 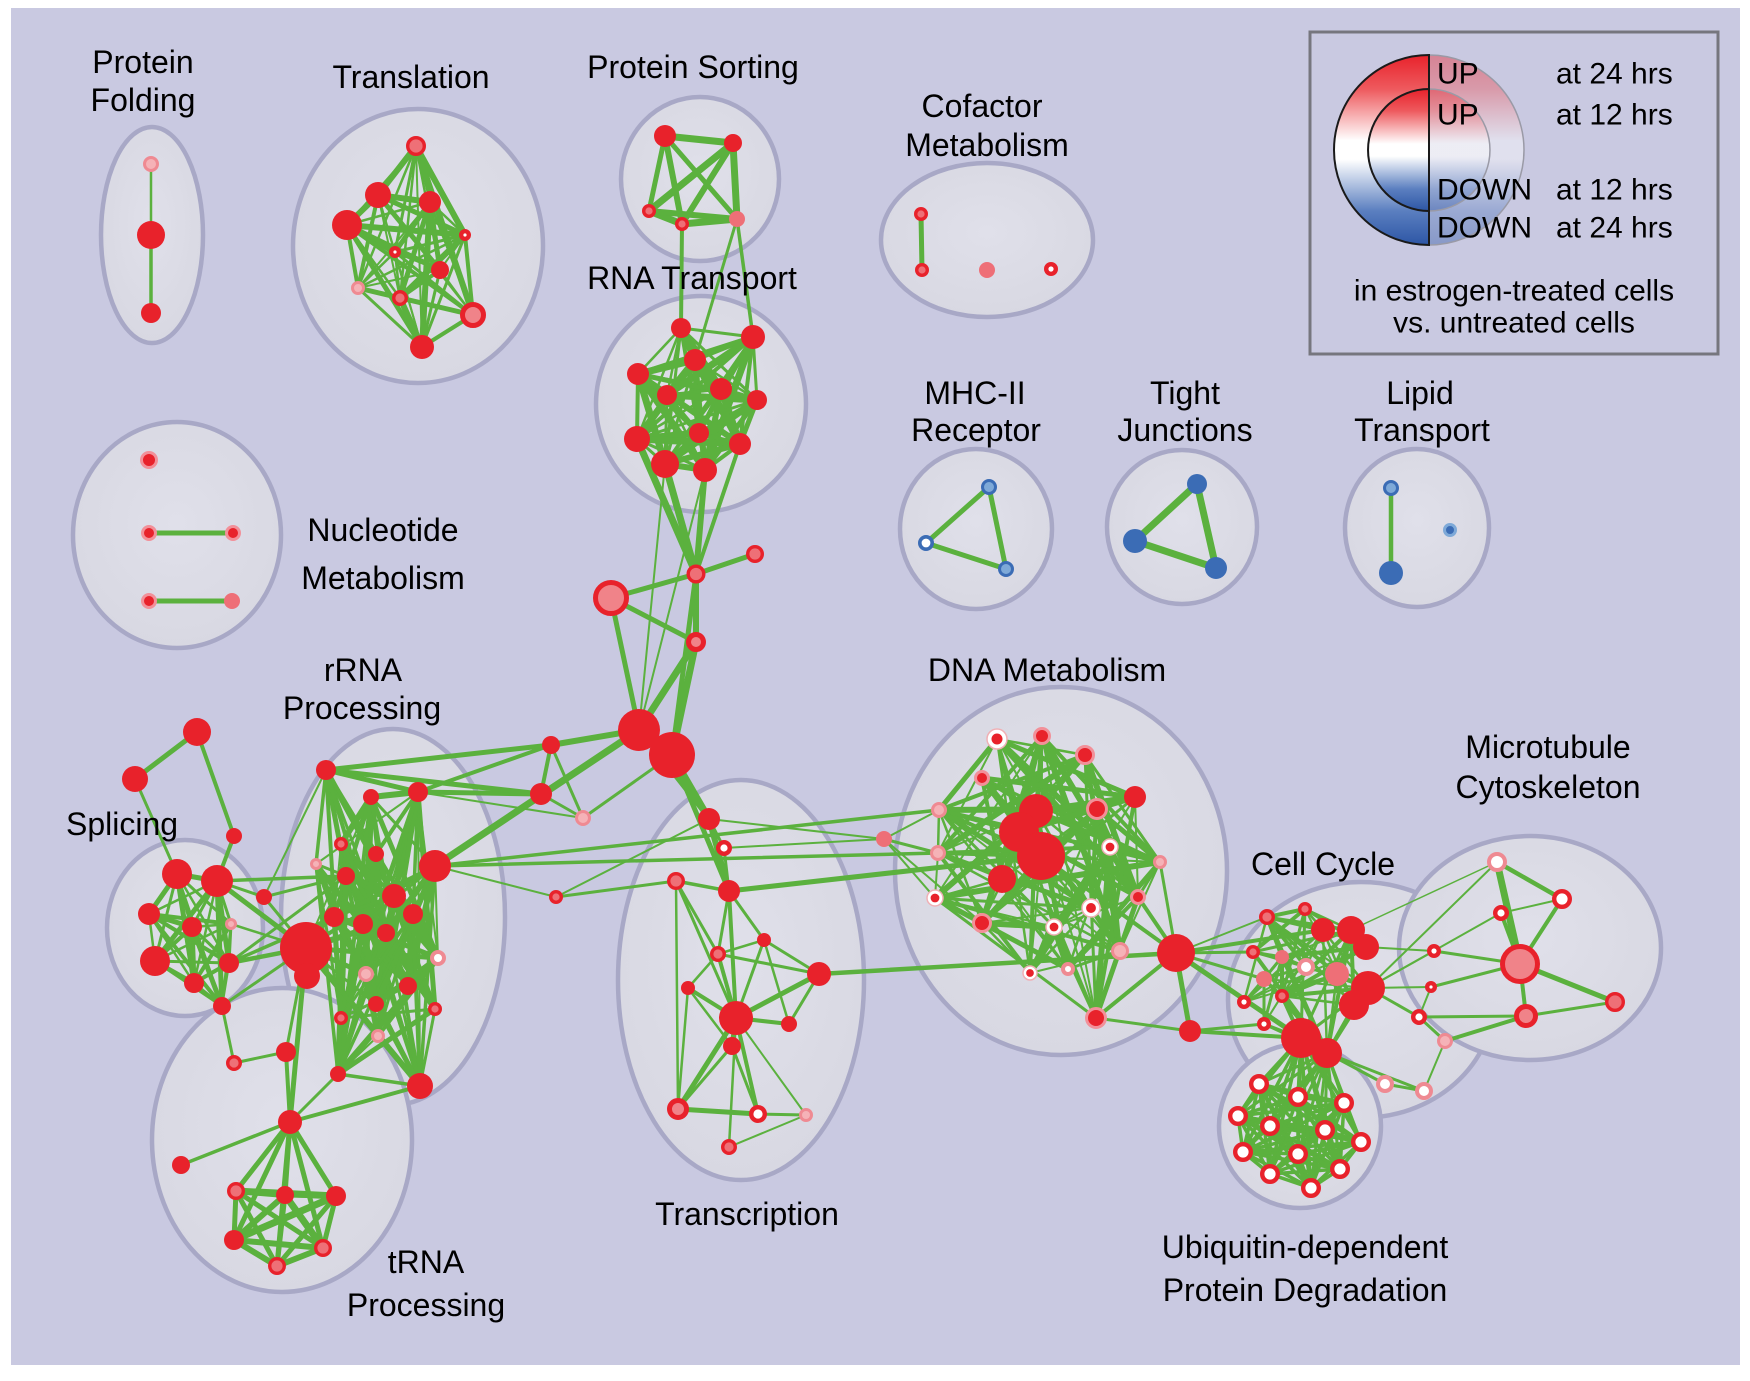 What do you see at coordinates (382, 530) in the screenshot?
I see `svg-text: Nucleotide` at bounding box center [382, 530].